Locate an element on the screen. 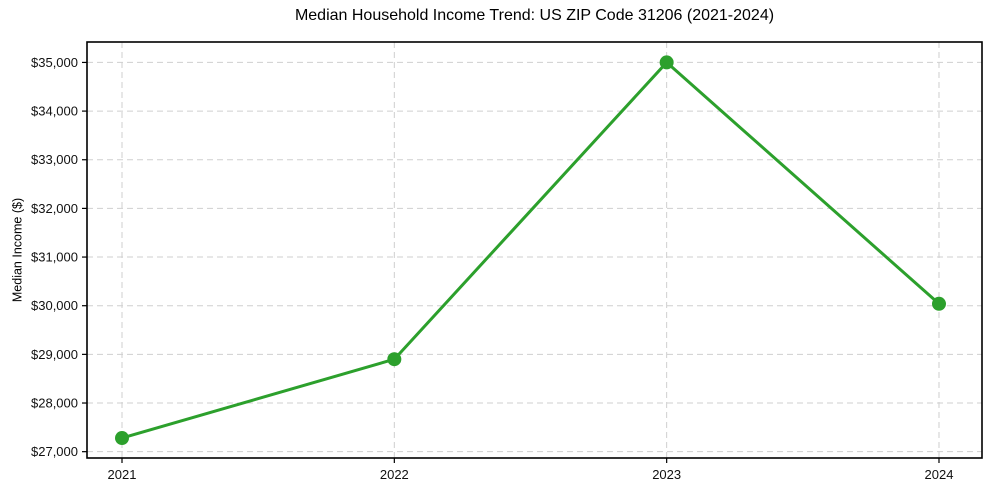 The width and height of the screenshot is (989, 490). x-tick-label: 2022 is located at coordinates (394, 474).